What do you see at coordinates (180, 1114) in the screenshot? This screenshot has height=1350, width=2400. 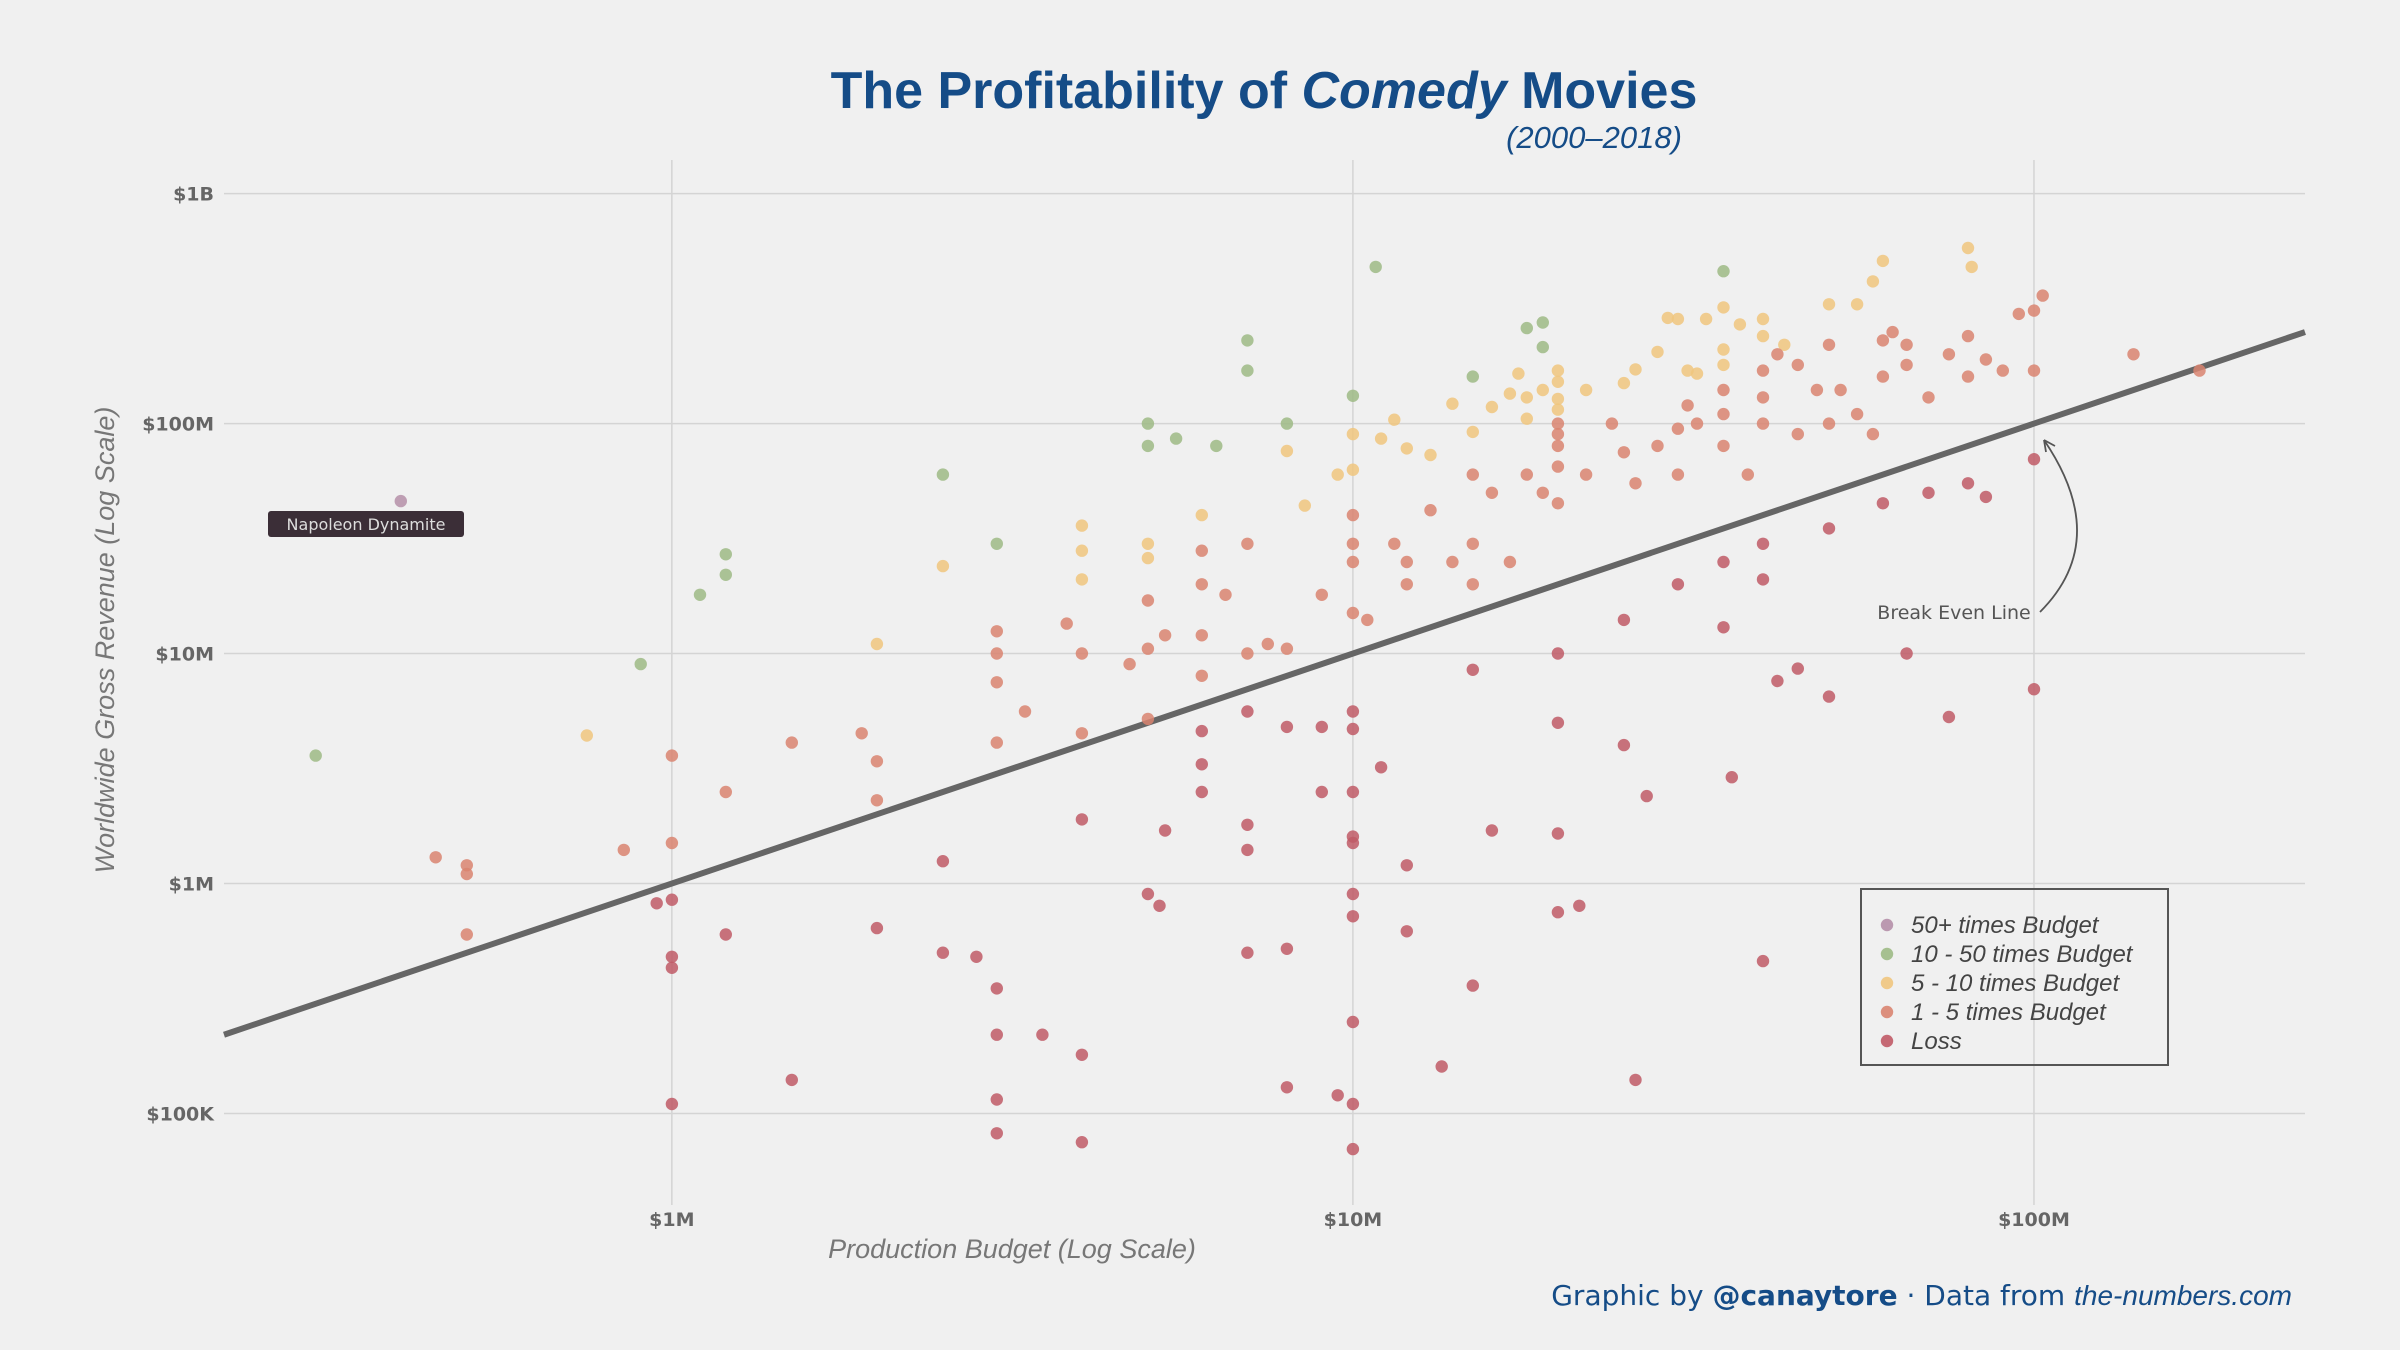 I see `y-tick-label-0: $100K` at bounding box center [180, 1114].